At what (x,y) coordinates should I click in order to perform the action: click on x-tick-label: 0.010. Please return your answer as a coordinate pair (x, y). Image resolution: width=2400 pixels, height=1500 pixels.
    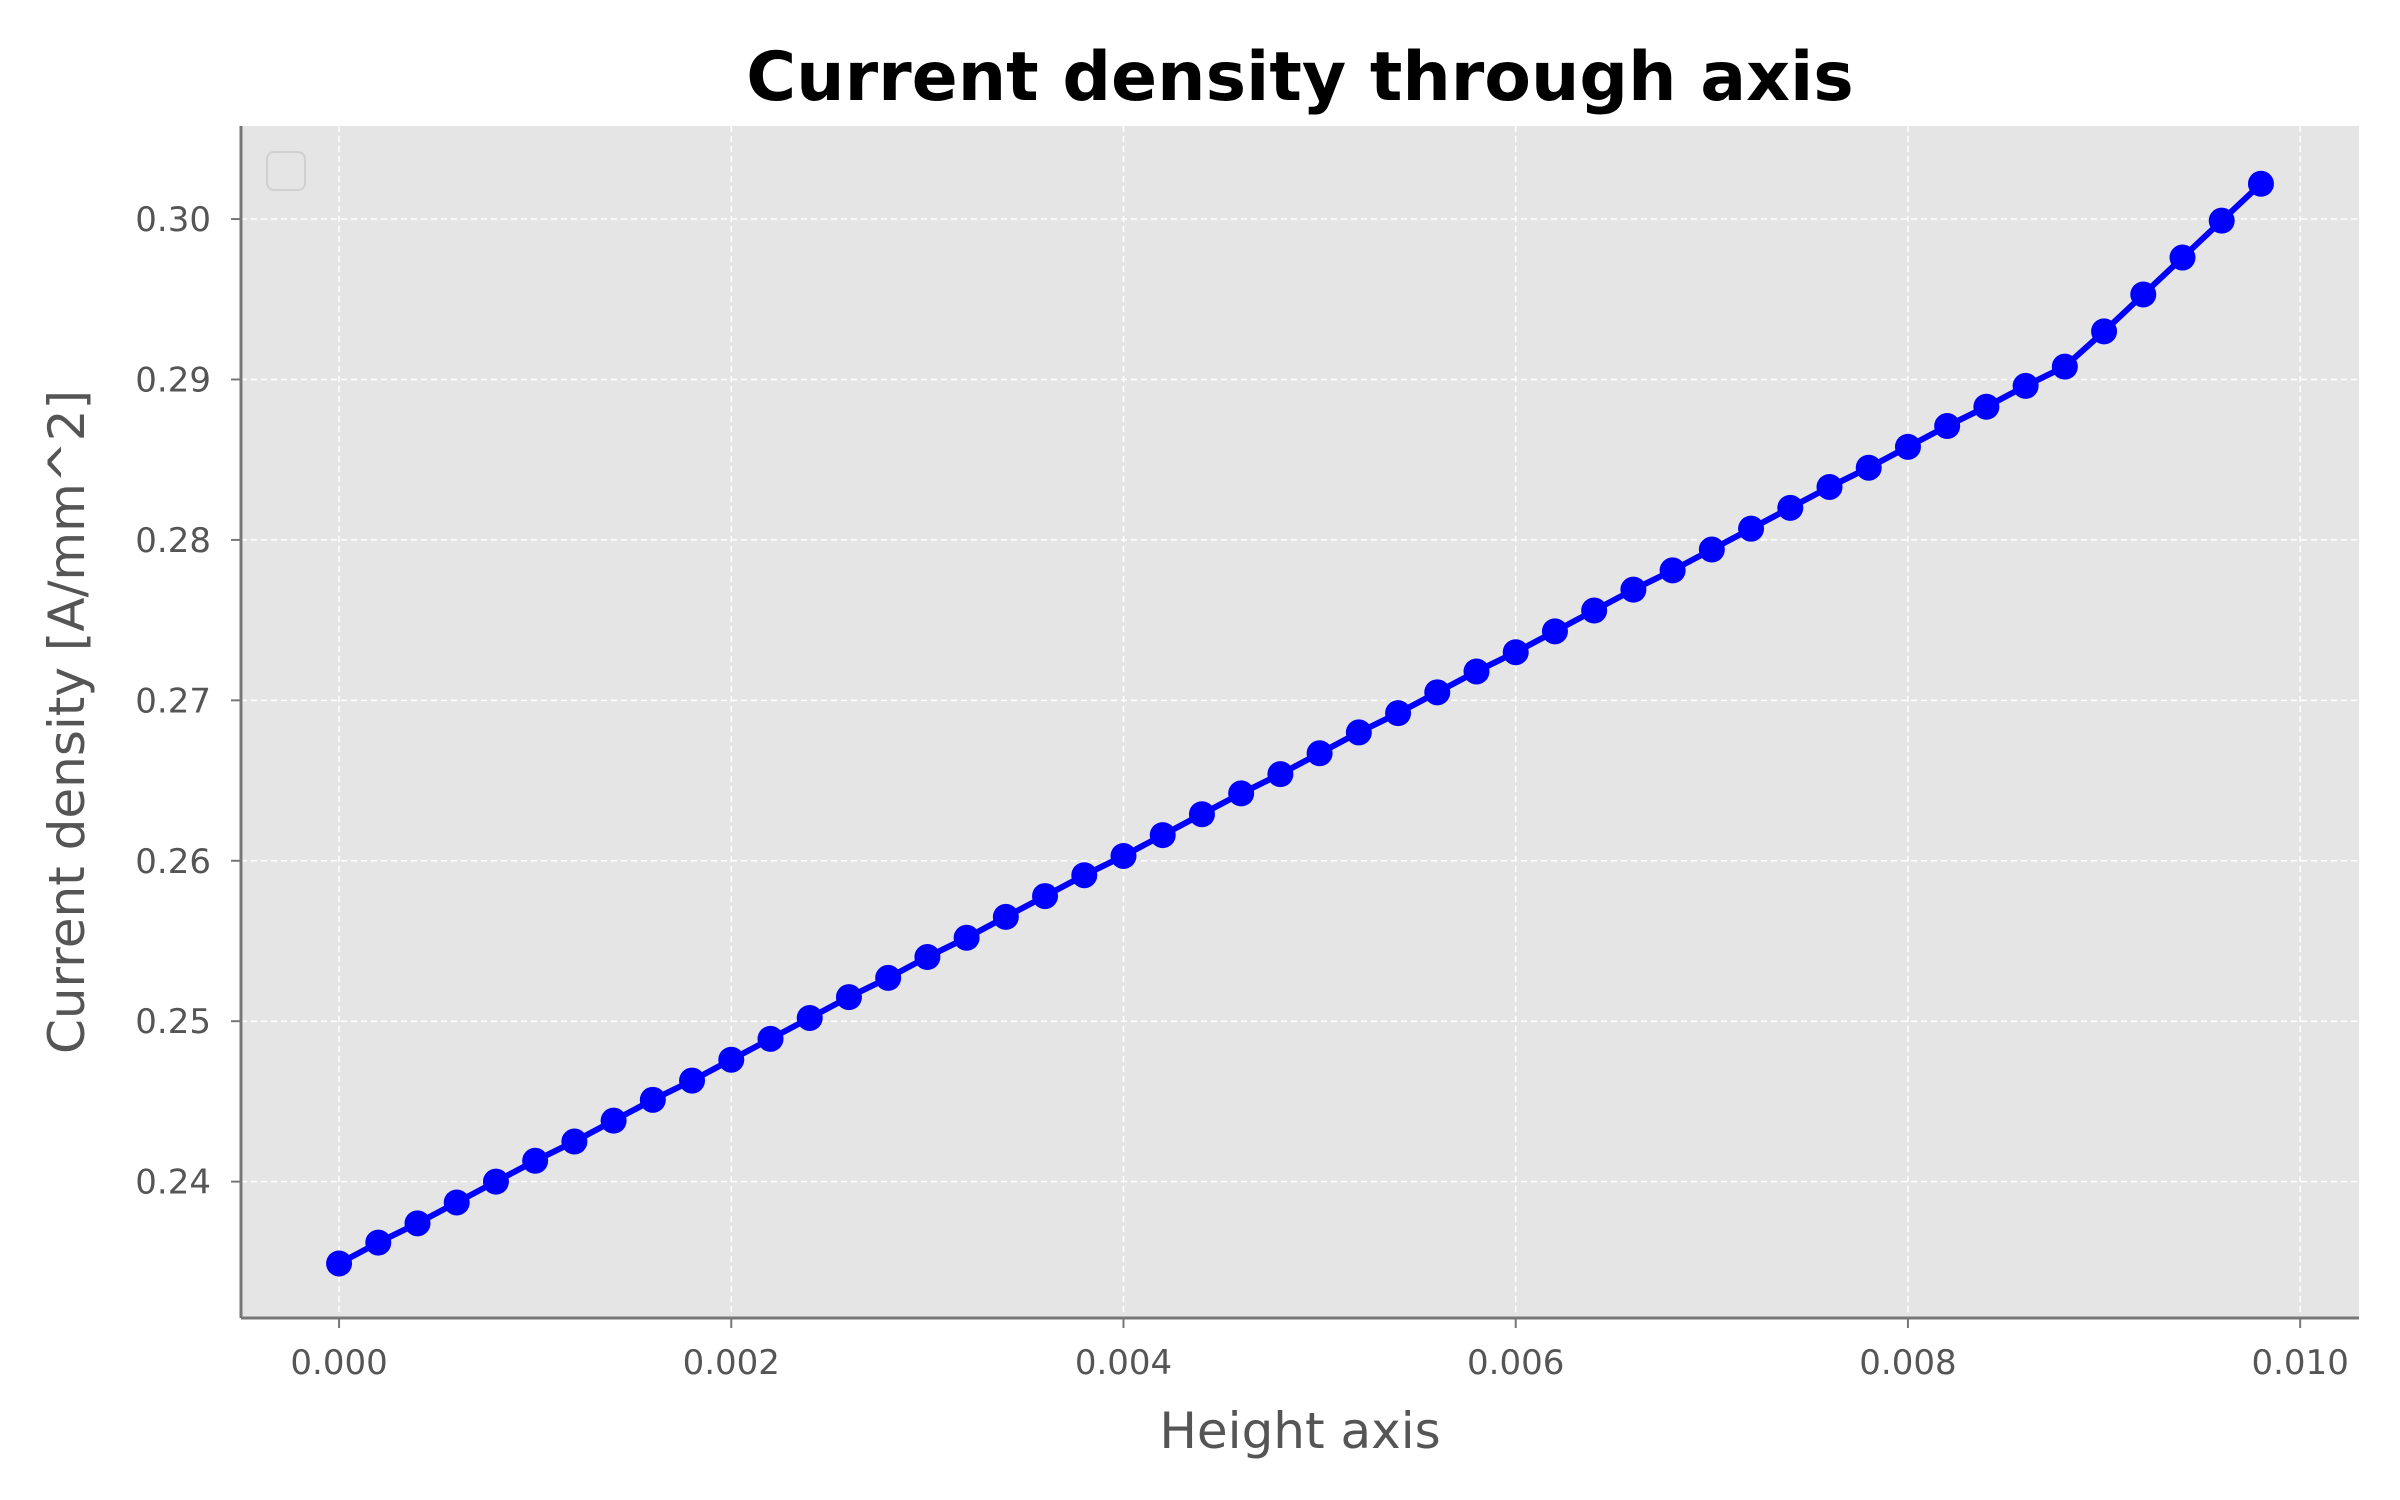
    Looking at the image, I should click on (2299, 1363).